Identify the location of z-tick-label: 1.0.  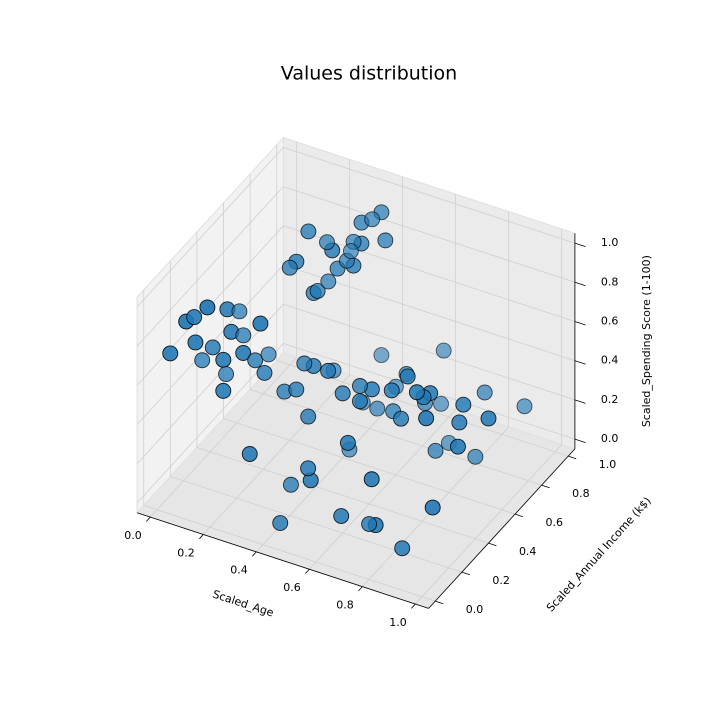
(610, 242).